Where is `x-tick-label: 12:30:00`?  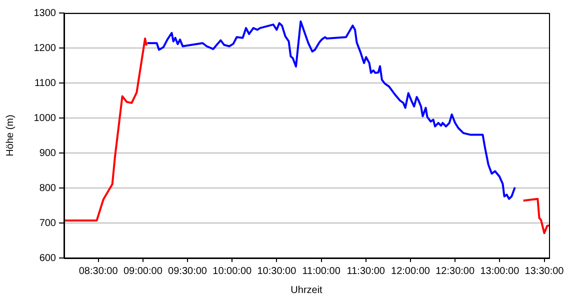 x-tick-label: 12:30:00 is located at coordinates (455, 271).